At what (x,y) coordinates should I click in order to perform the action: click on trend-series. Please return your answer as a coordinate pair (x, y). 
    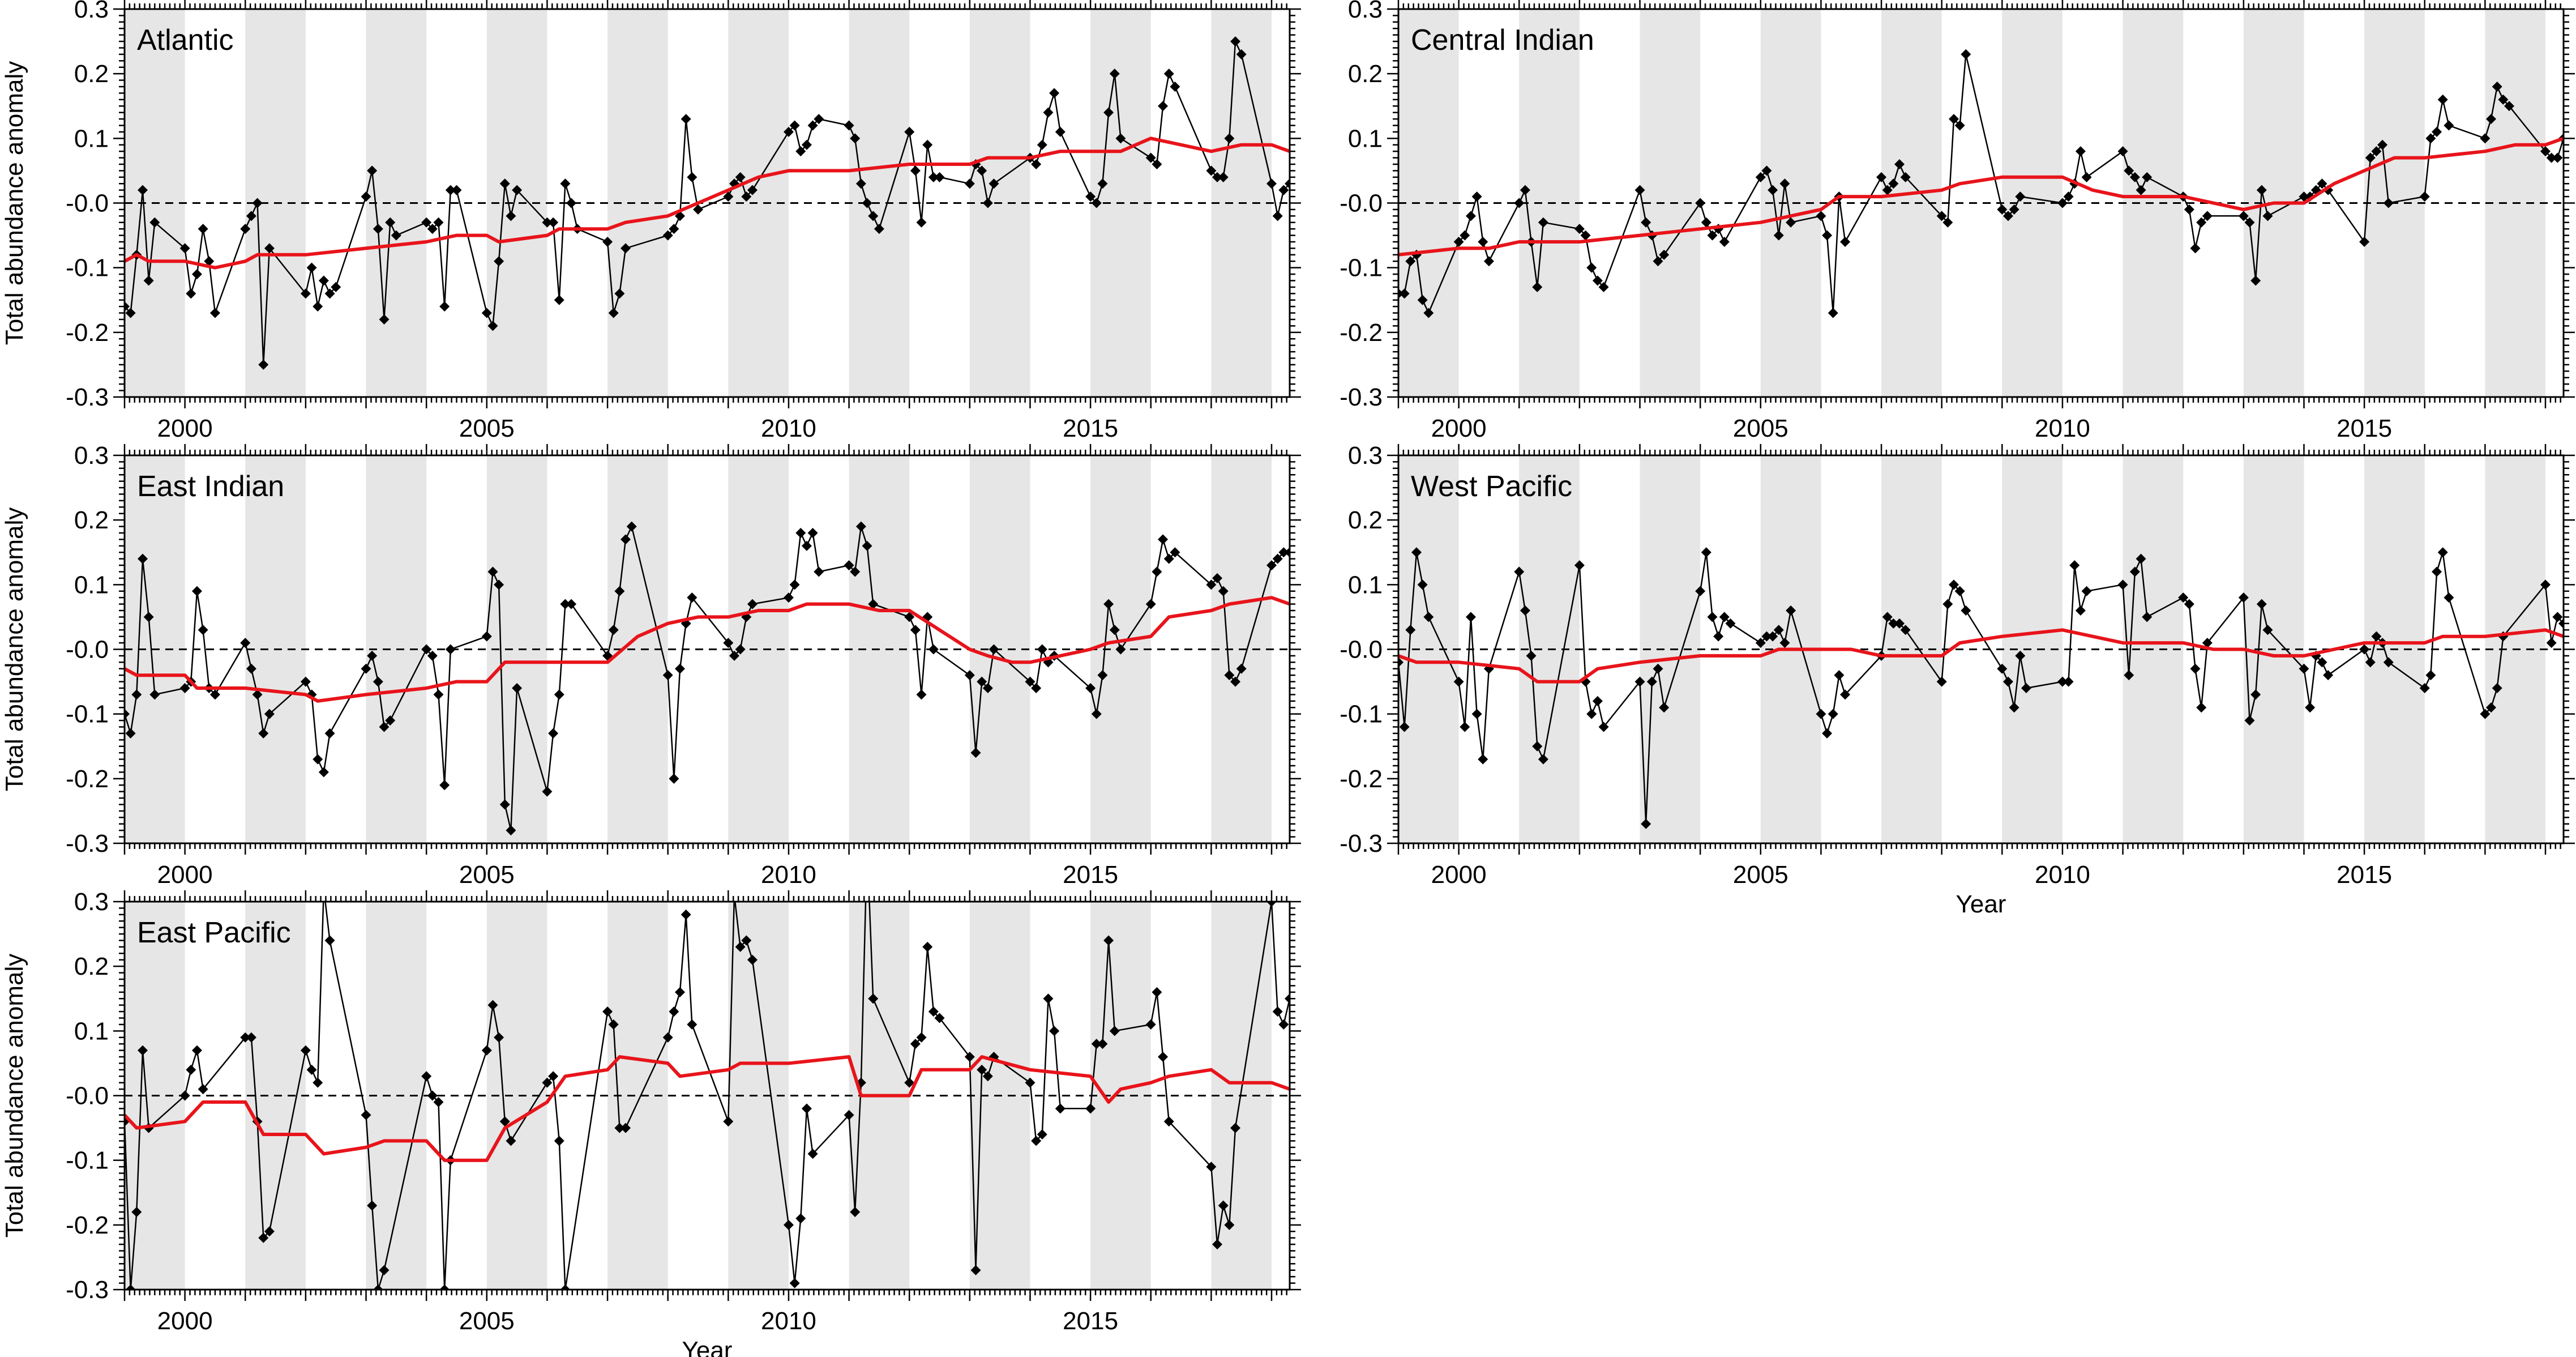
    Looking at the image, I should click on (707, 649).